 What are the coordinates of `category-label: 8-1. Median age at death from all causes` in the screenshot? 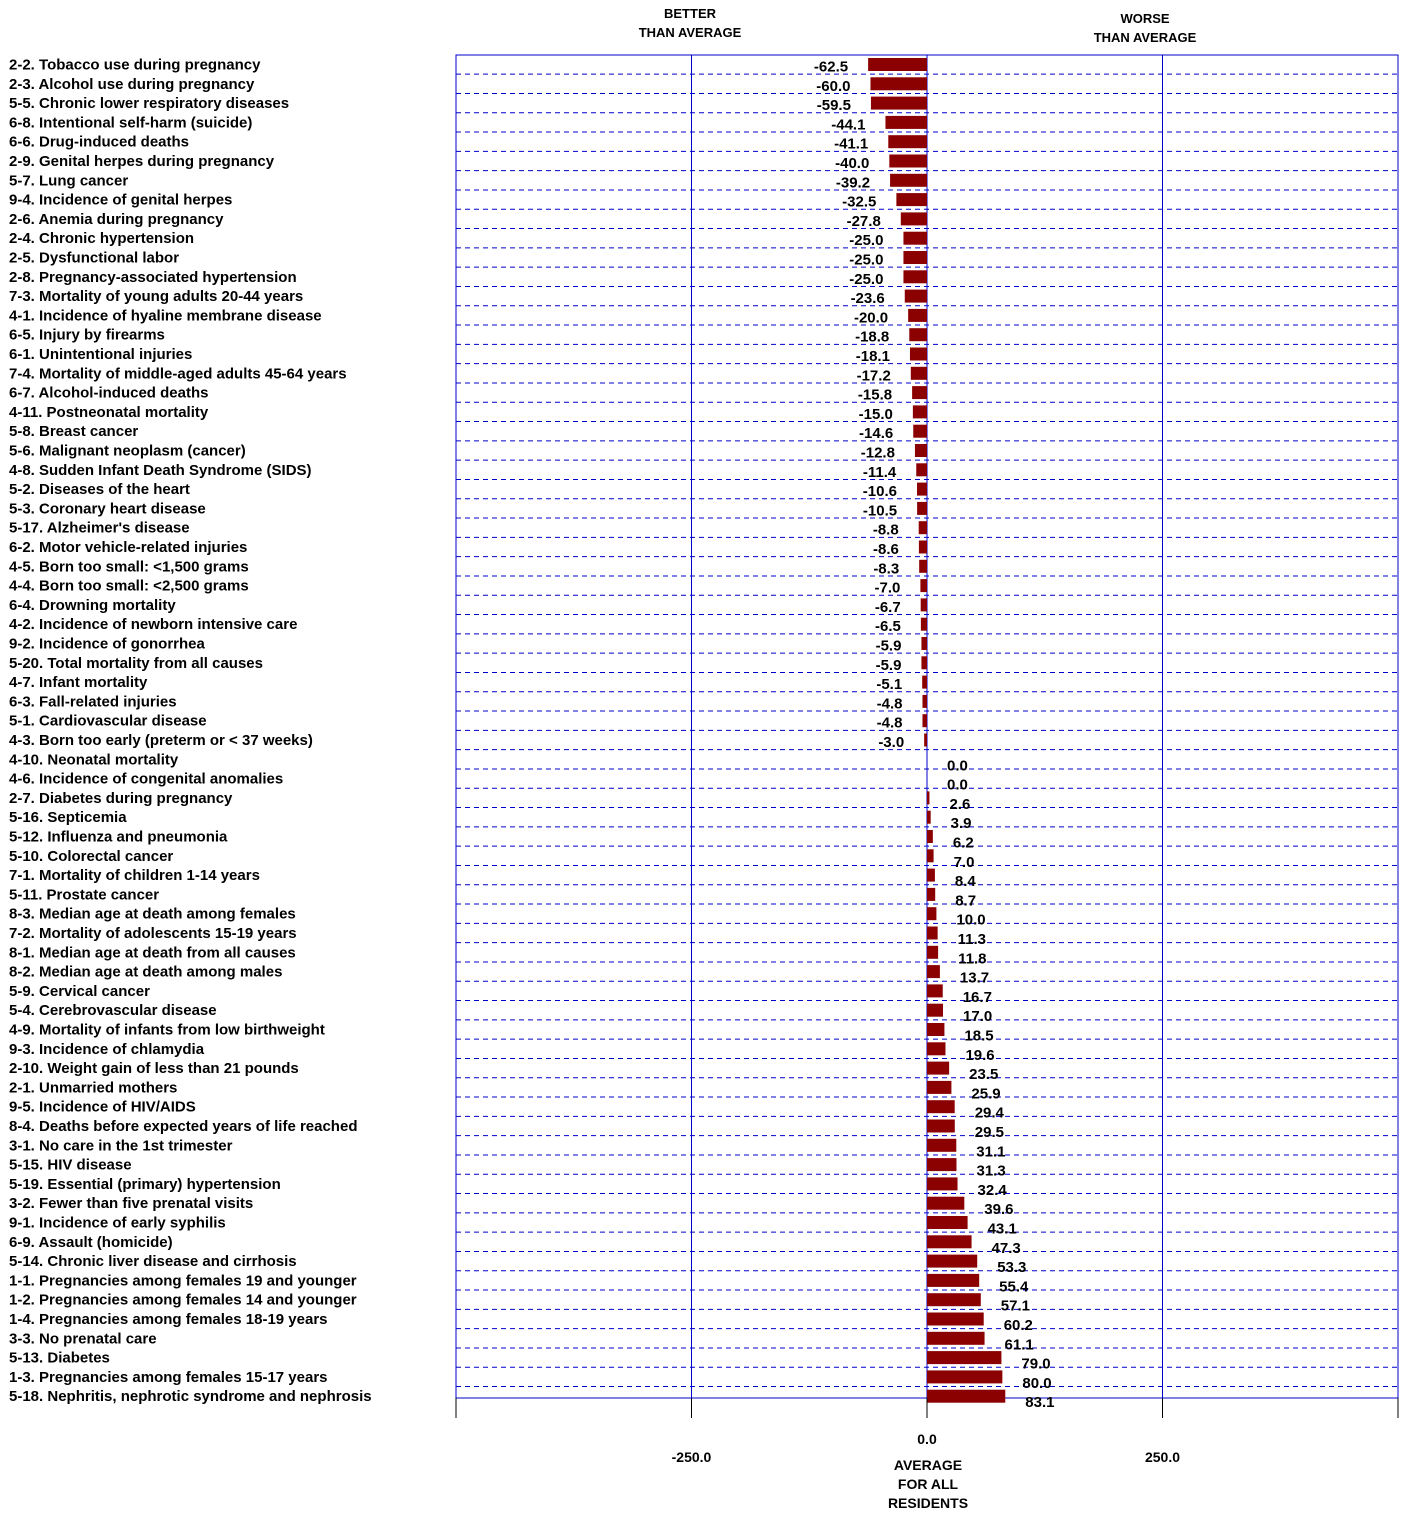 It's located at (152, 952).